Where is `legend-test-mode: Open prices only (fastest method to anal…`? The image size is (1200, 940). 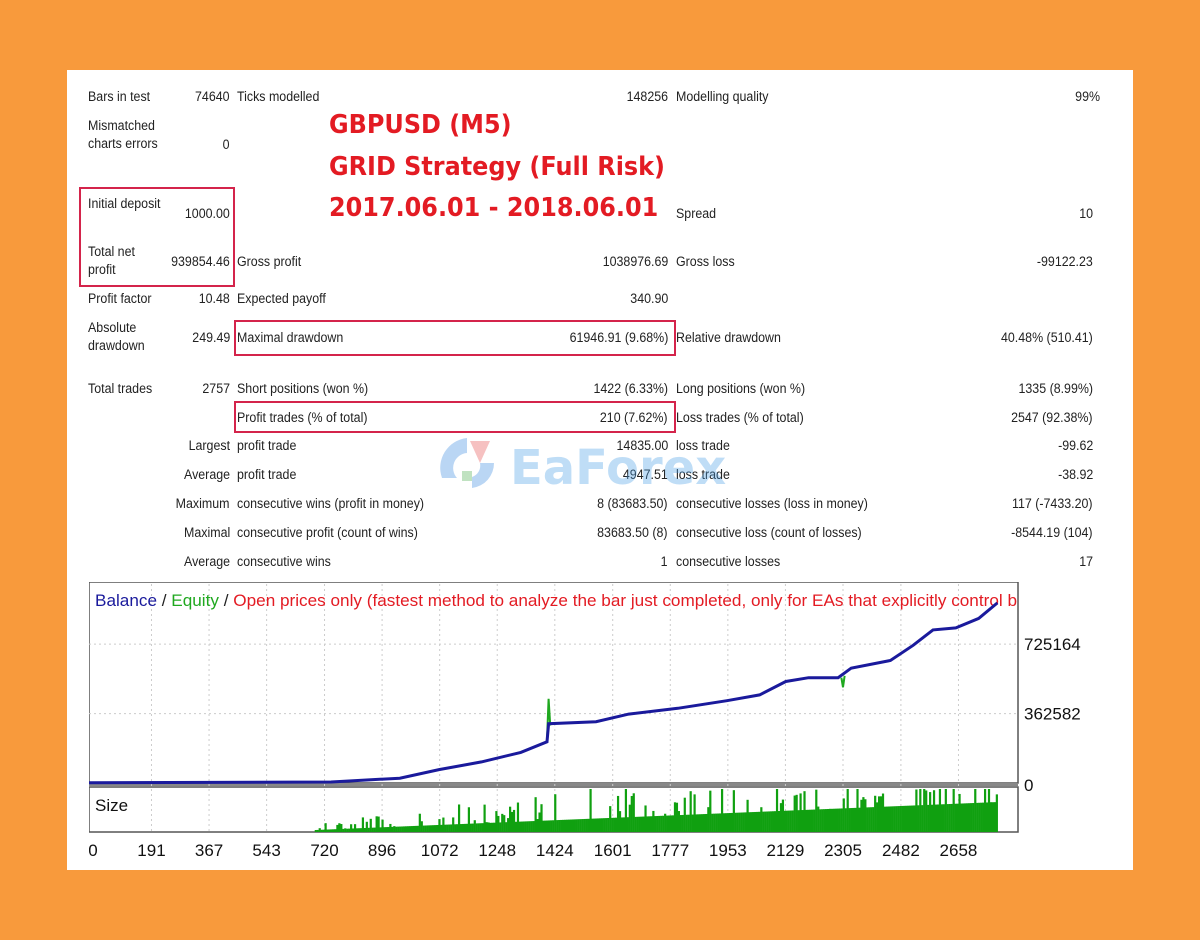
legend-test-mode: Open prices only (fastest method to anal… is located at coordinates (625, 600).